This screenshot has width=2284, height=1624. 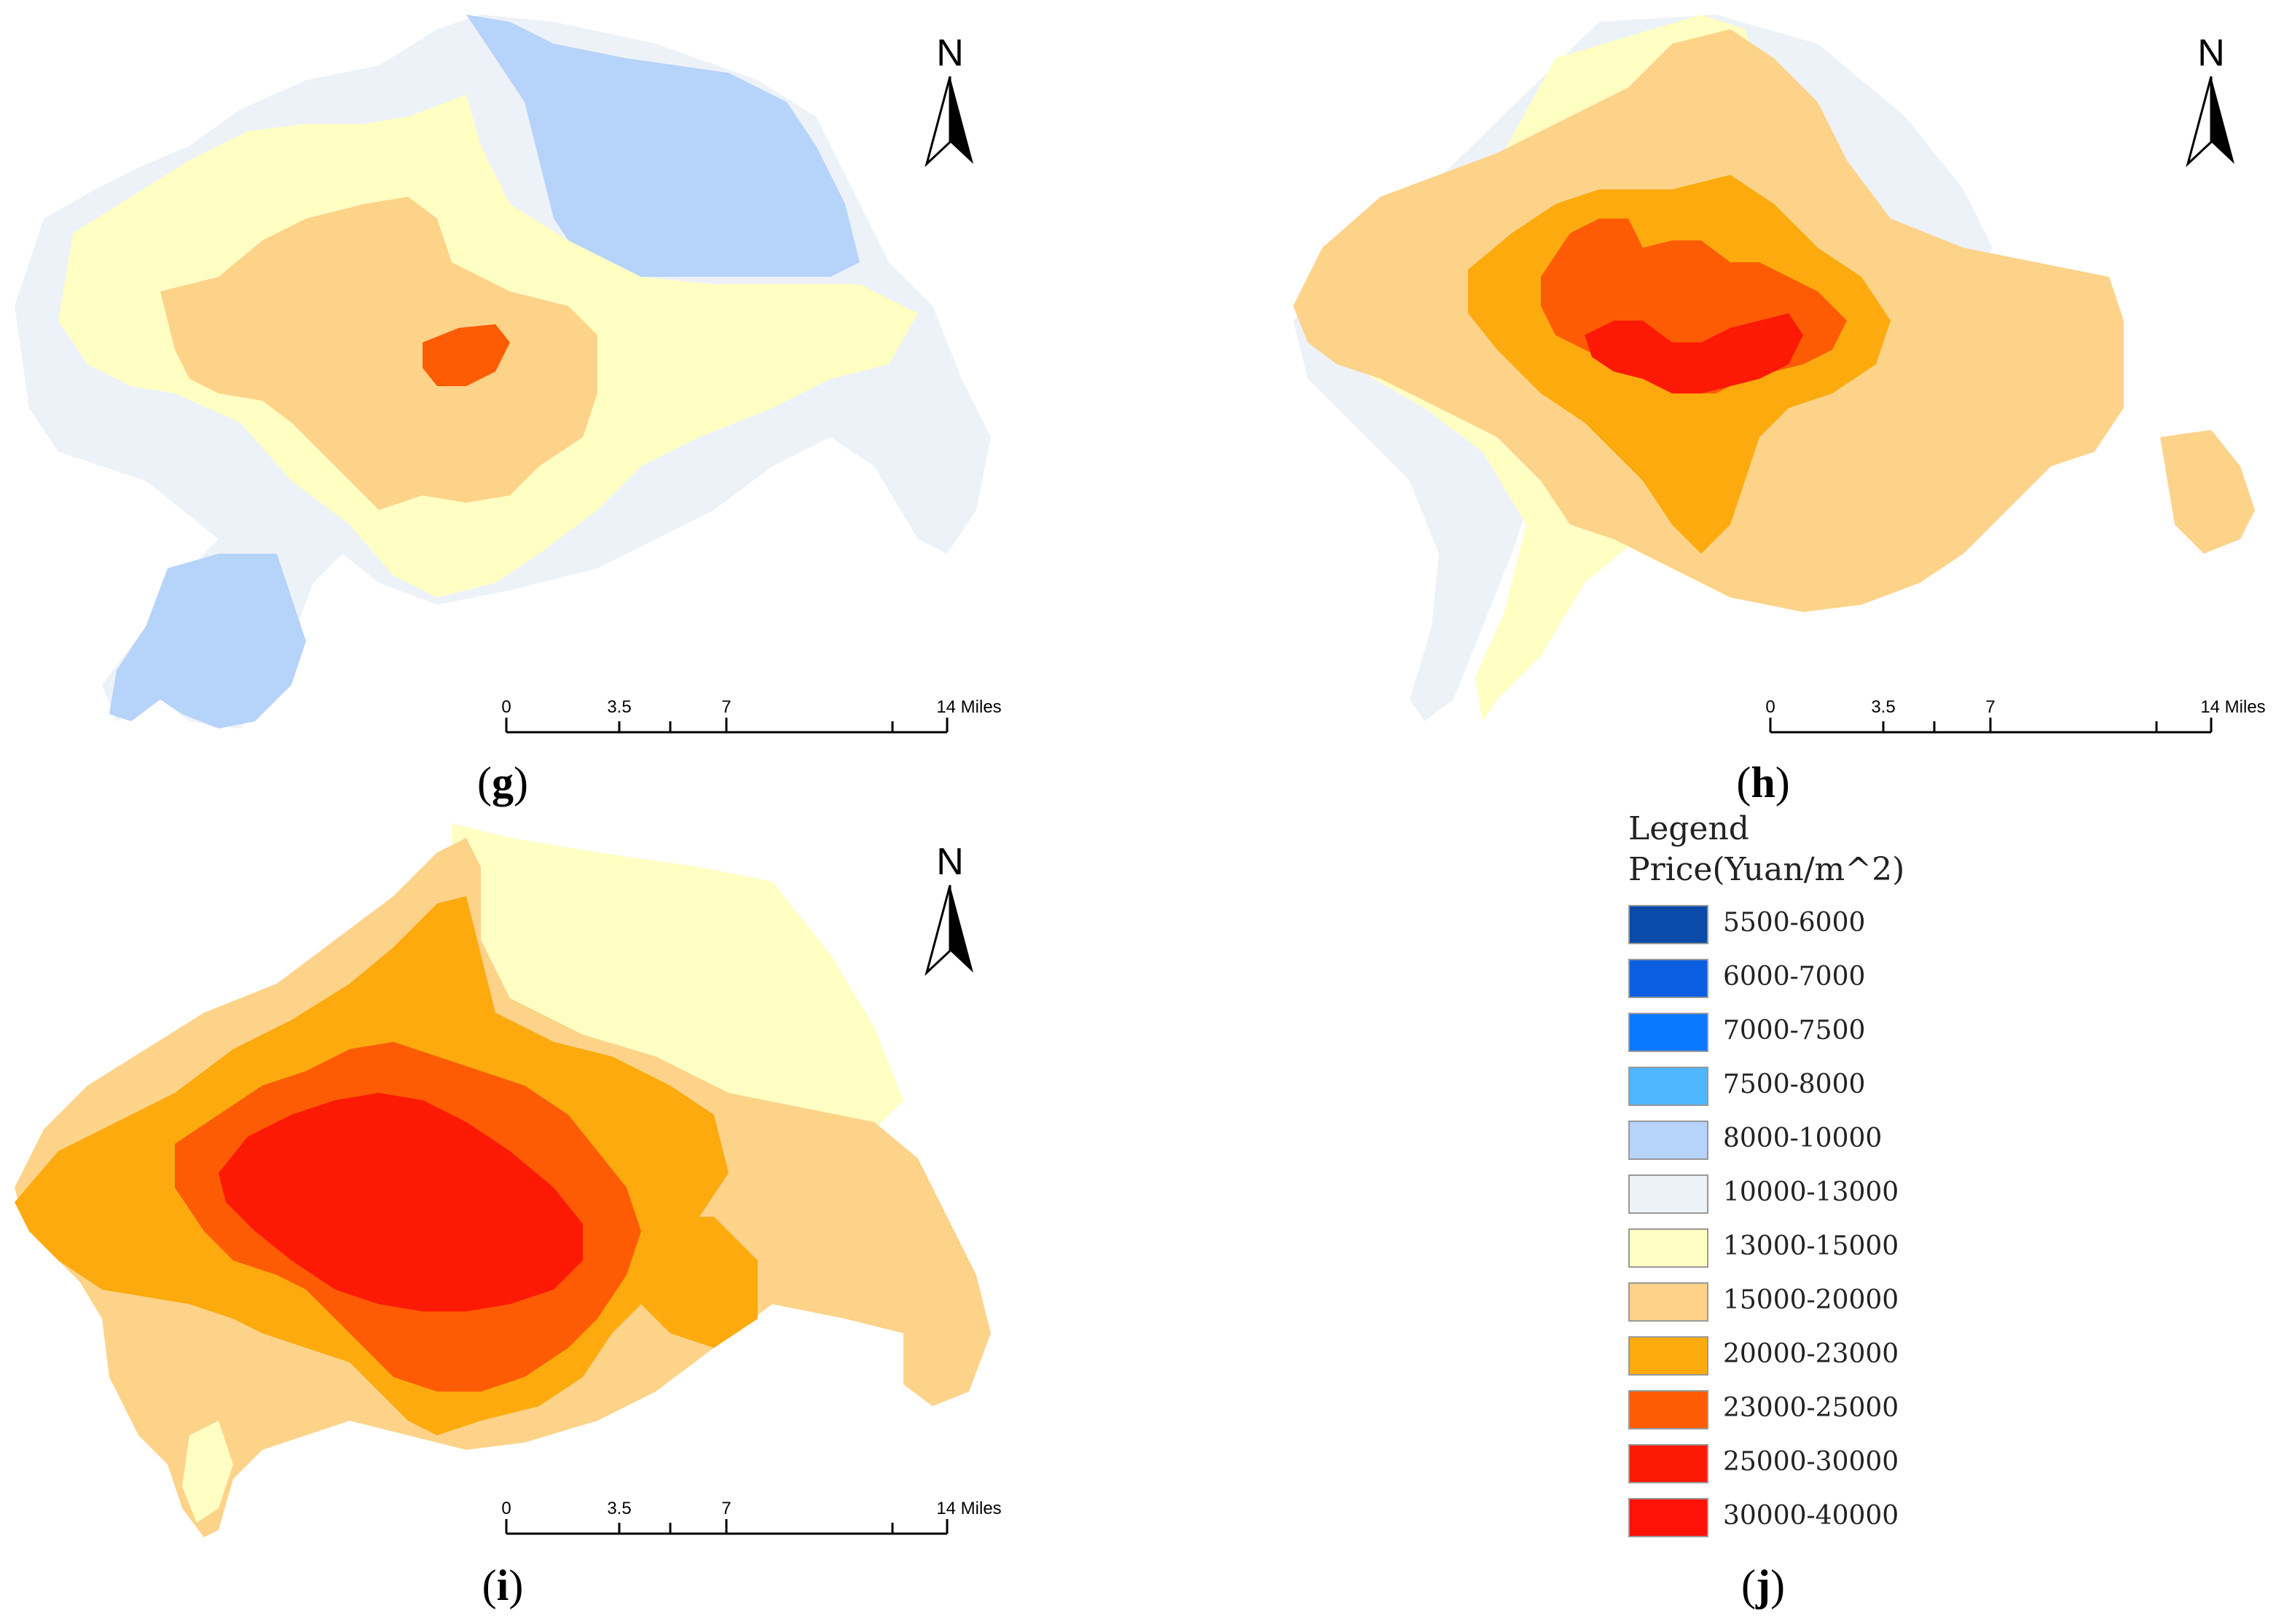 What do you see at coordinates (1811, 1516) in the screenshot?
I see `legend-label: 30000-40000` at bounding box center [1811, 1516].